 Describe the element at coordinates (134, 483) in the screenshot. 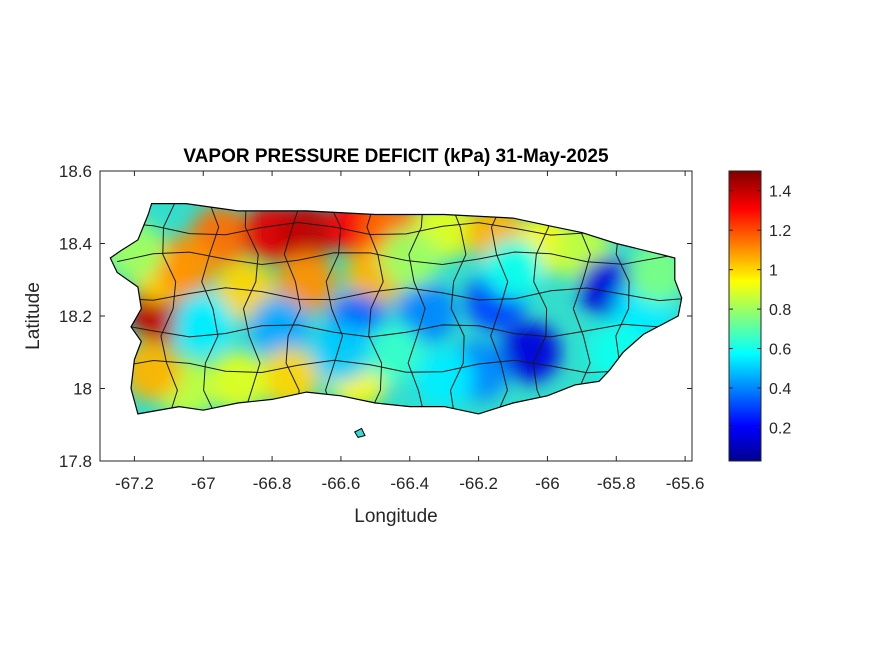

I see `x-tick-label: -67.2` at that location.